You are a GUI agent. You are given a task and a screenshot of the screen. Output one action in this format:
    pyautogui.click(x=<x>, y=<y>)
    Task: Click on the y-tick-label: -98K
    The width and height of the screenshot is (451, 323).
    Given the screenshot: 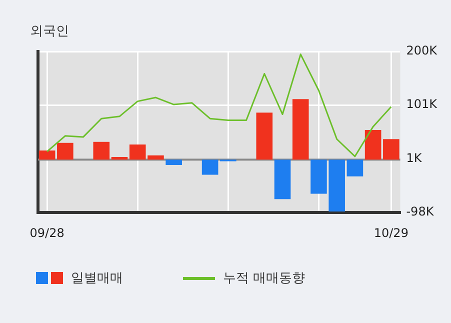 What is the action you would take?
    pyautogui.click(x=420, y=211)
    